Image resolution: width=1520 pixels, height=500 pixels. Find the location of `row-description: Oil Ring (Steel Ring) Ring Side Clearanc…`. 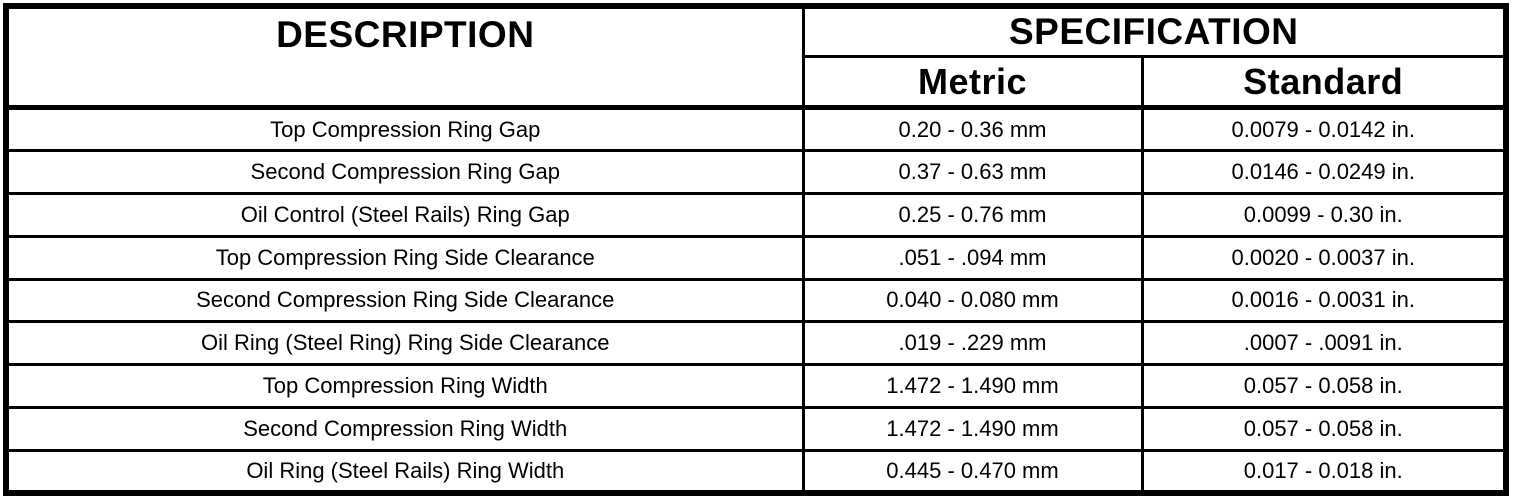

row-description: Oil Ring (Steel Ring) Ring Side Clearanc… is located at coordinates (404, 343).